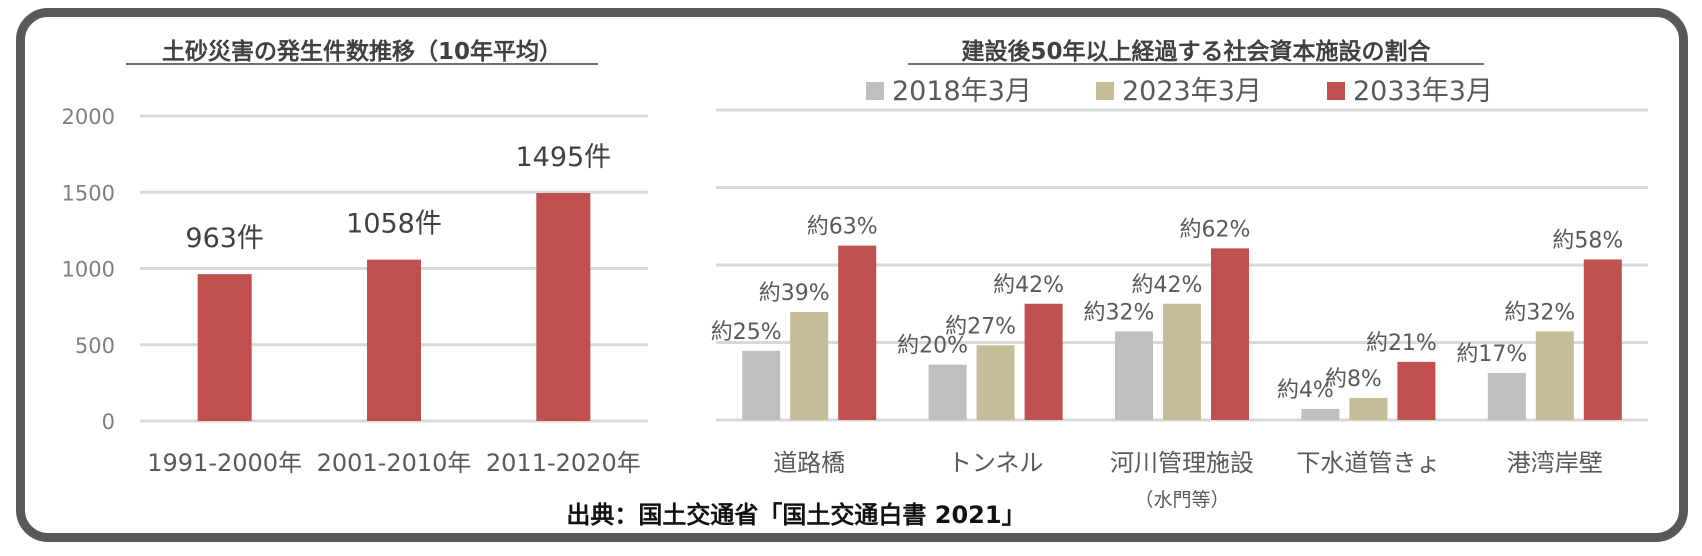 Image resolution: width=1702 pixels, height=556 pixels. Describe the element at coordinates (1181, 500) in the screenshot. I see `right-category-sublabel: （水門等）` at that location.